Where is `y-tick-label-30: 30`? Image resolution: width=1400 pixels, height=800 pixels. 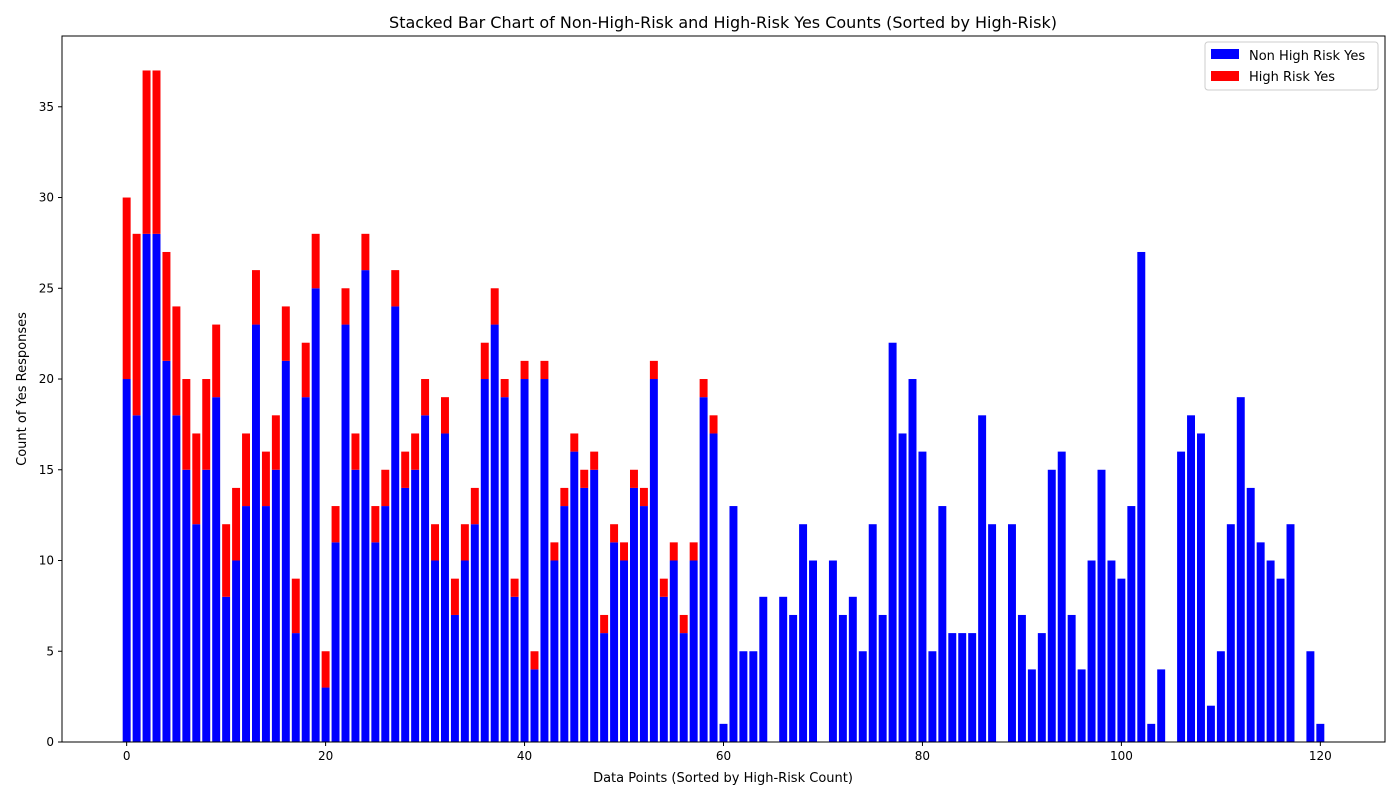
y-tick-label-30: 30 is located at coordinates (46, 198).